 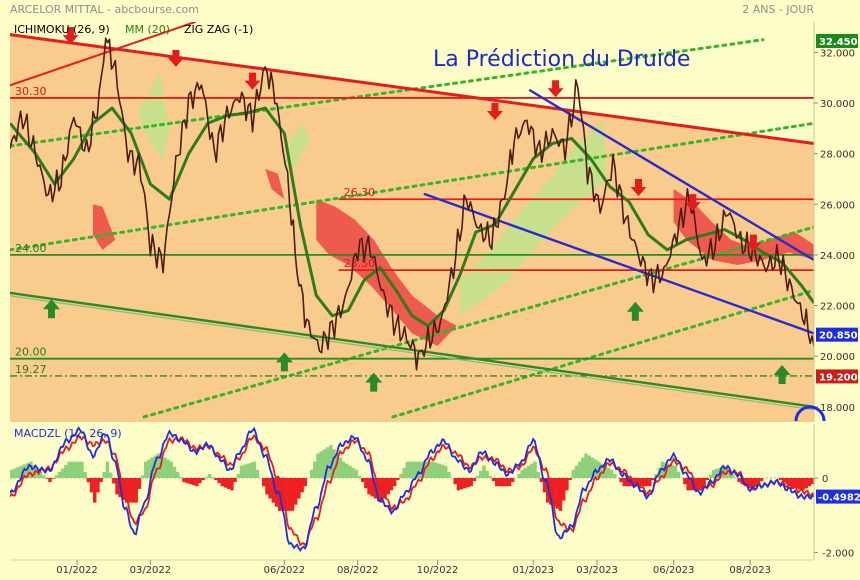 I want to click on x-tick-label-0: 01/2022, so click(x=77, y=570).